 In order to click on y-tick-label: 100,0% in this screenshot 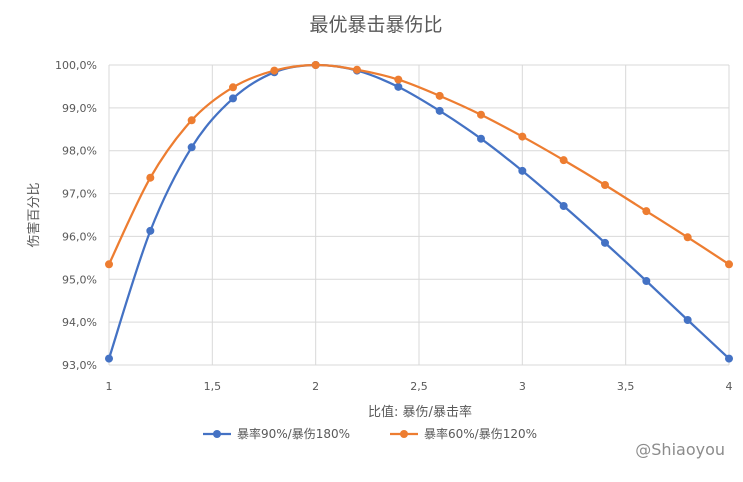, I will do `click(76, 65)`.